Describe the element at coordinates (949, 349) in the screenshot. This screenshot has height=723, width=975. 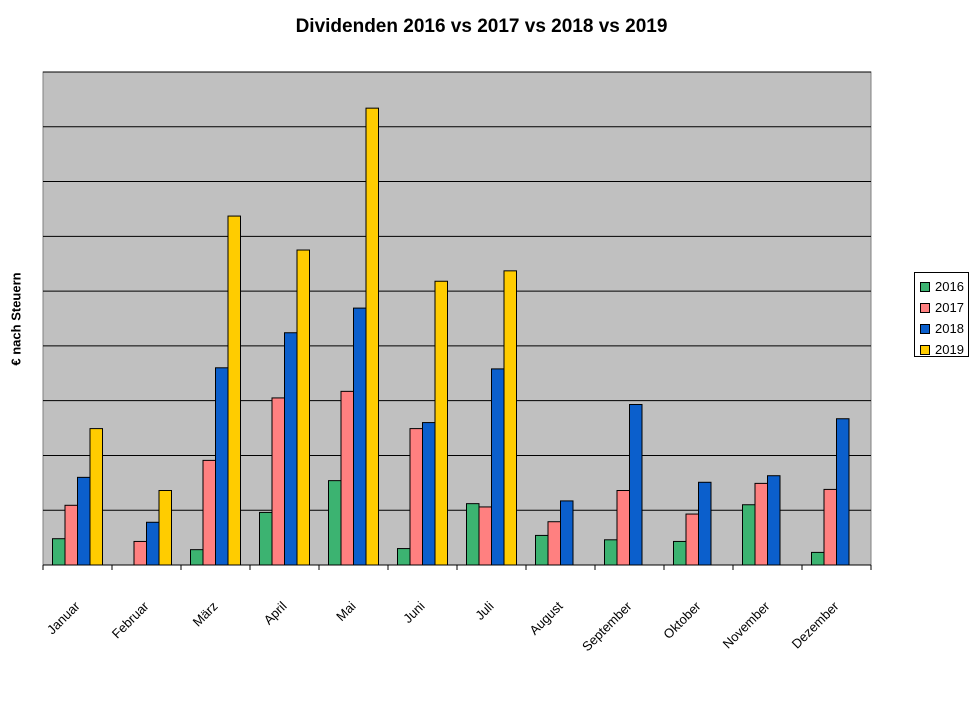
I see `legend-label: 2019` at that location.